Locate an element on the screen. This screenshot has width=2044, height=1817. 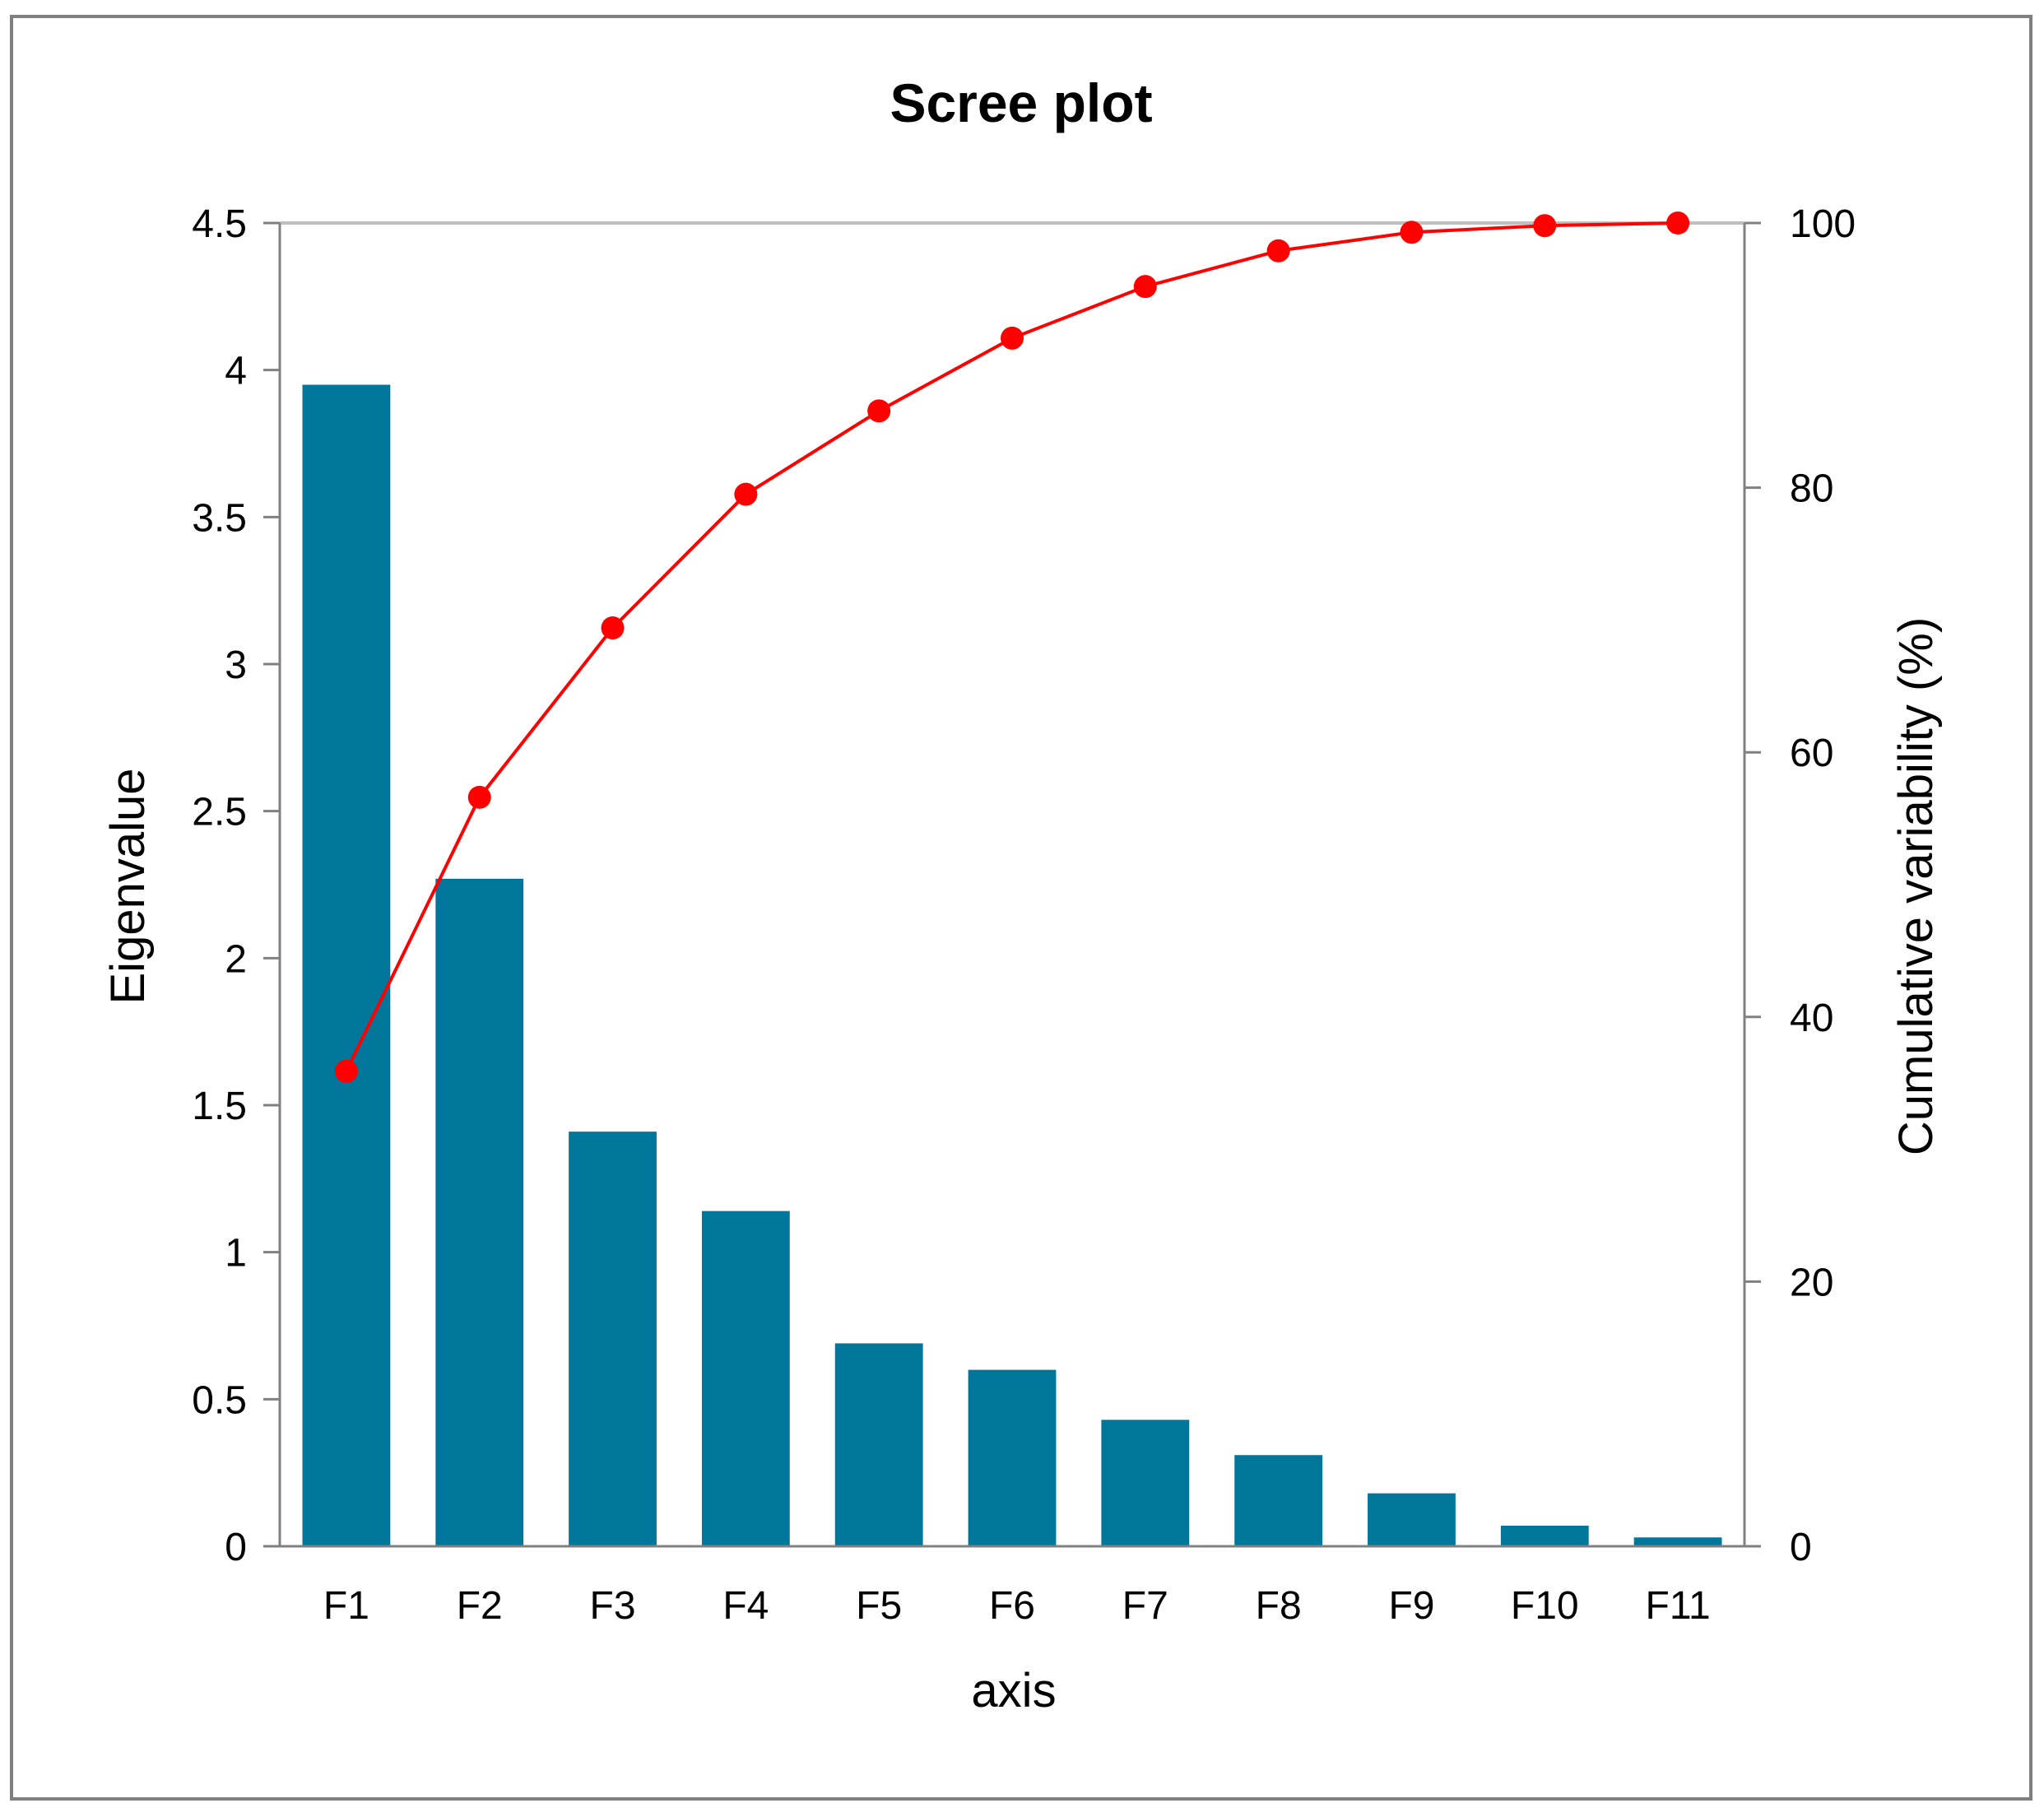
y2-tick-label: 80 is located at coordinates (1812, 489).